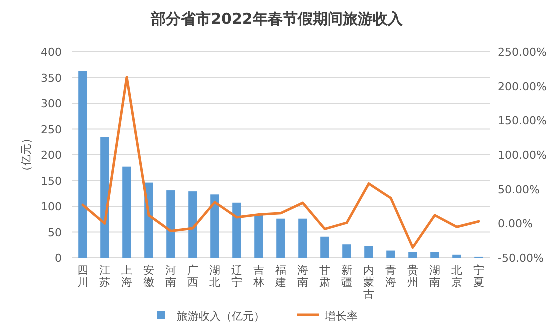  I want to click on x-tick-label: 海南, so click(303, 276).